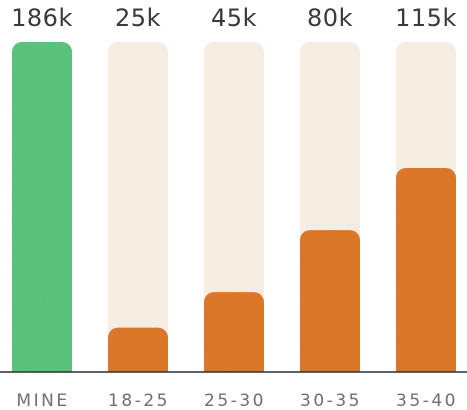 The height and width of the screenshot is (410, 467). What do you see at coordinates (42, 212) in the screenshot?
I see `bar-mine` at bounding box center [42, 212].